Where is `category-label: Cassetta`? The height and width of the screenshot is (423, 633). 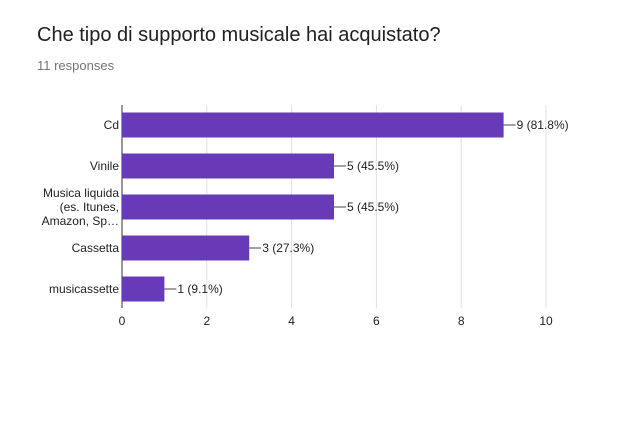
category-label: Cassetta is located at coordinates (96, 248).